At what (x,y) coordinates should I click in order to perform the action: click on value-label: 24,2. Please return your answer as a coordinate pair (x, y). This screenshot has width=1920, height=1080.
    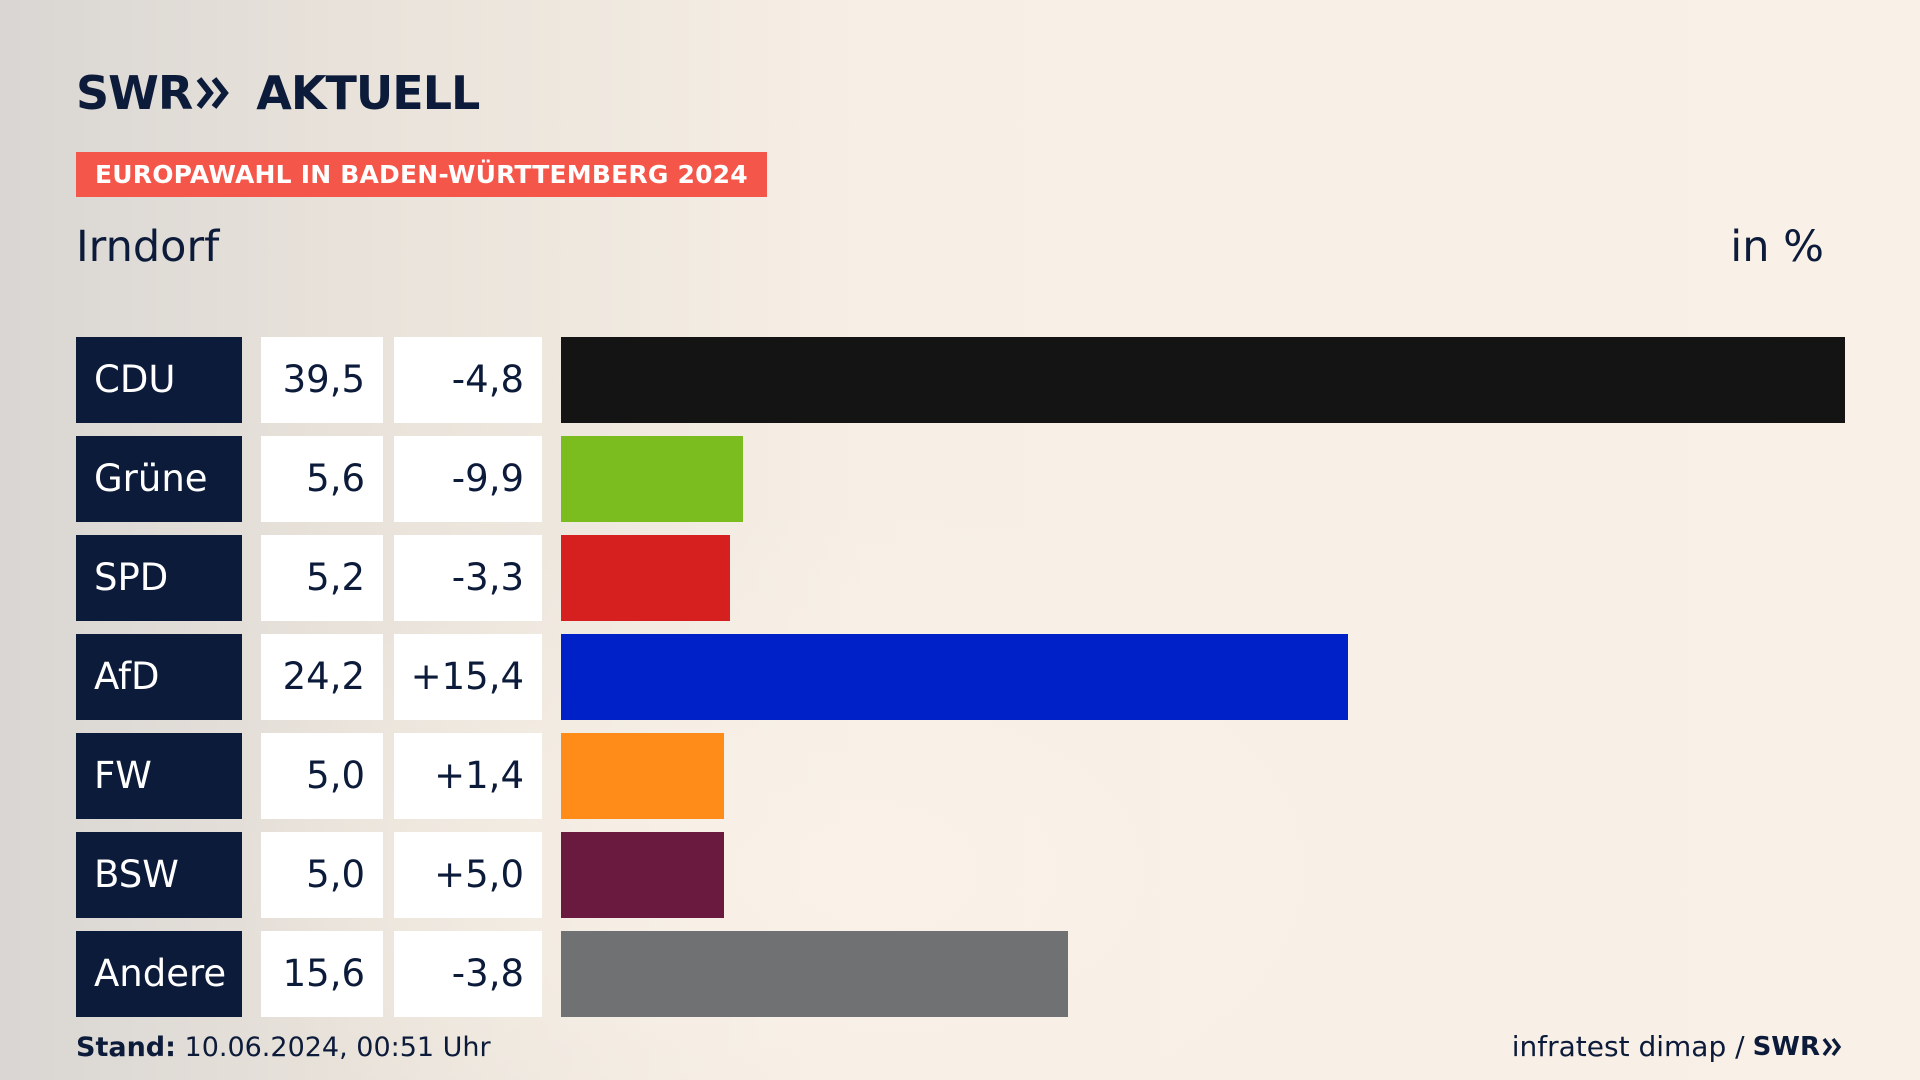
    Looking at the image, I should click on (322, 677).